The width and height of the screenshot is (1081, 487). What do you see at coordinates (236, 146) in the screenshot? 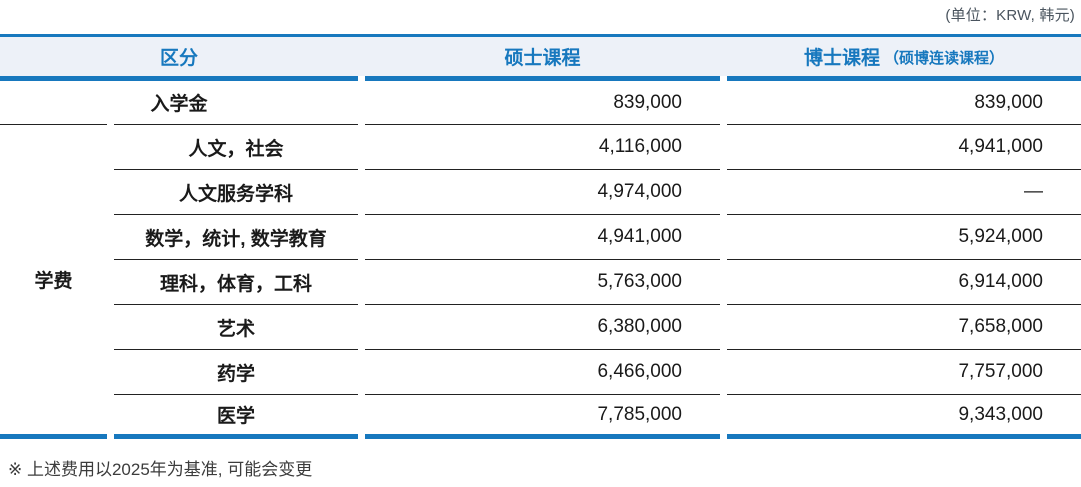
I see `row-label: 人文，社会` at bounding box center [236, 146].